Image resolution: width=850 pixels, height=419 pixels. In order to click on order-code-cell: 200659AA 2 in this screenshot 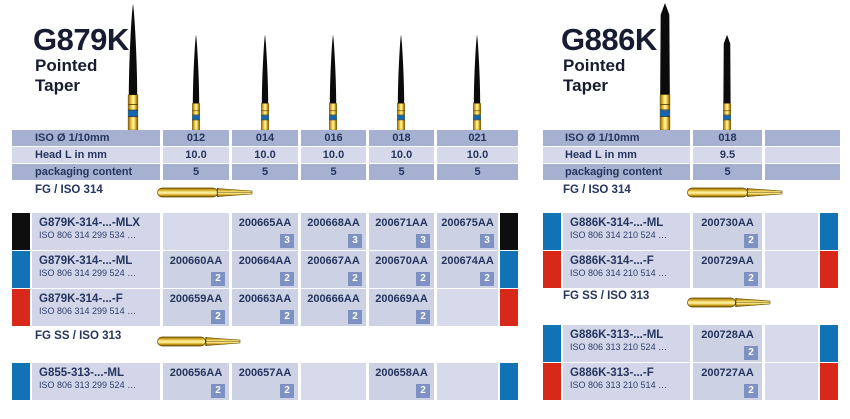, I will do `click(196, 307)`.